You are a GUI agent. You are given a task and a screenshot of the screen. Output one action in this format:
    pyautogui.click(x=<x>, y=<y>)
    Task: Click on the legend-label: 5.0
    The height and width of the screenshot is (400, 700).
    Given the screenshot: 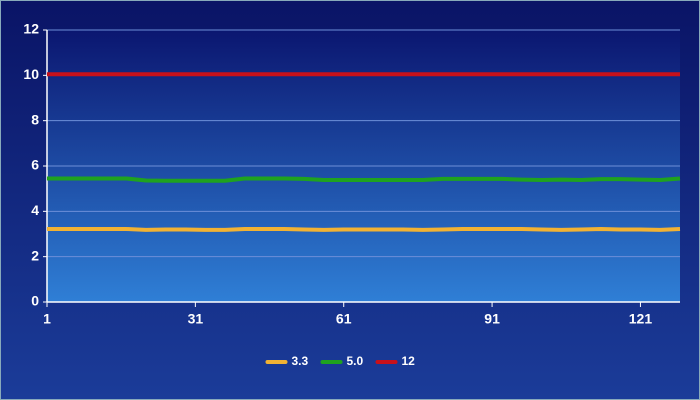 What is the action you would take?
    pyautogui.click(x=355, y=361)
    